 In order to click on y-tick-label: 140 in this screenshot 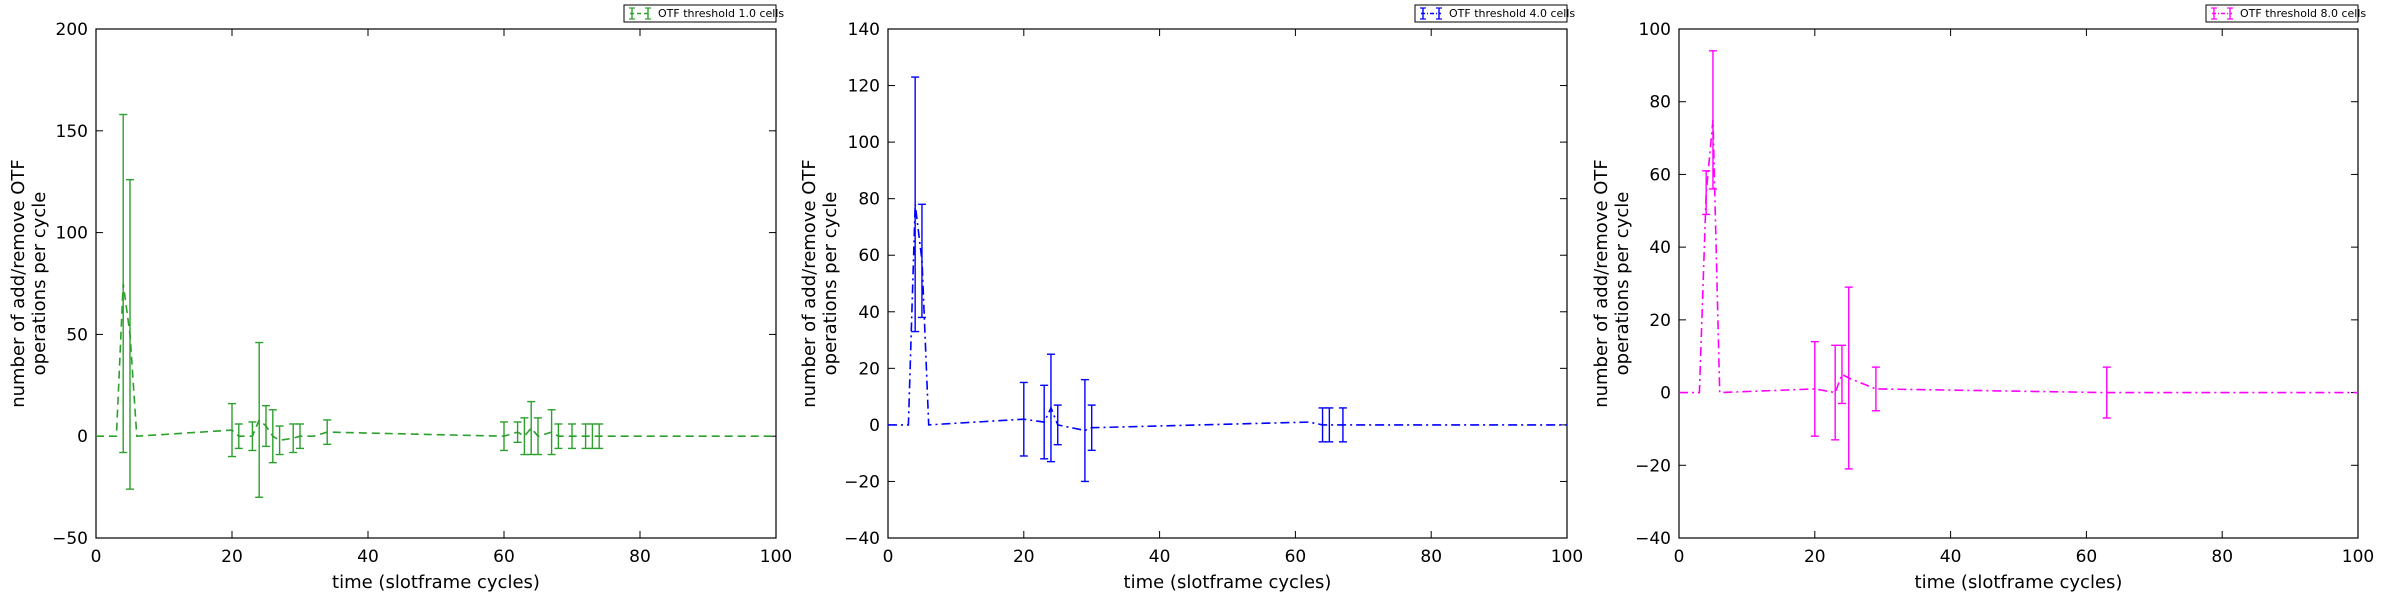, I will do `click(864, 30)`.